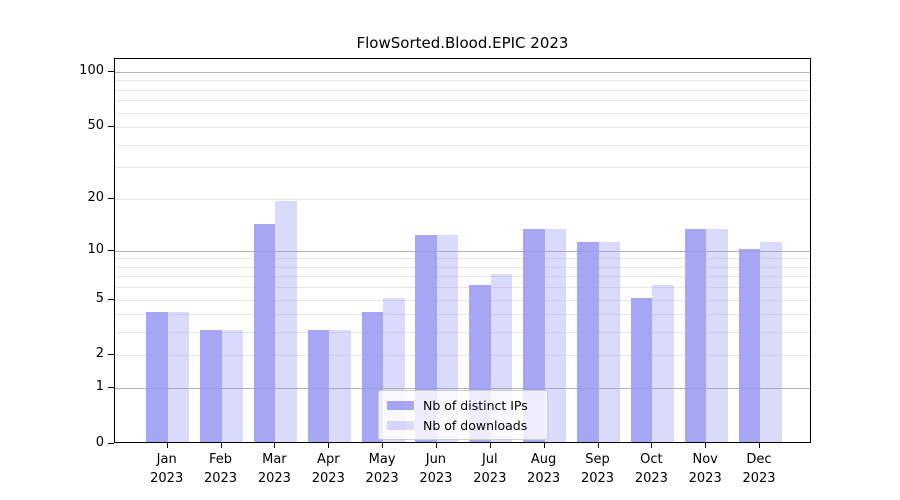 Image resolution: width=900 pixels, height=500 pixels. What do you see at coordinates (221, 445) in the screenshot?
I see `x-tick-mark-feb` at bounding box center [221, 445].